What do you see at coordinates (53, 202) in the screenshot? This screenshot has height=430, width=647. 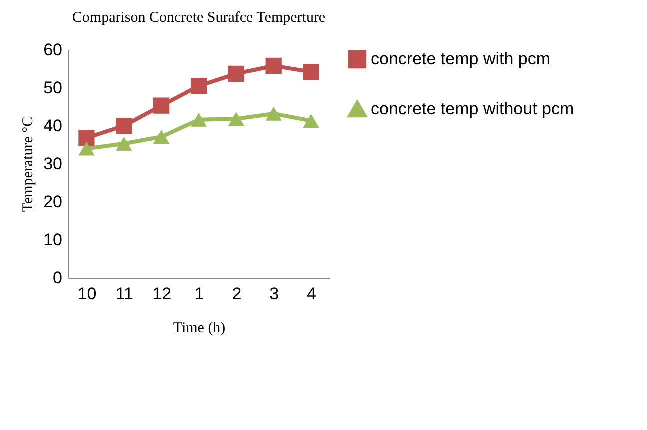 I see `y-tick-label: 20` at bounding box center [53, 202].